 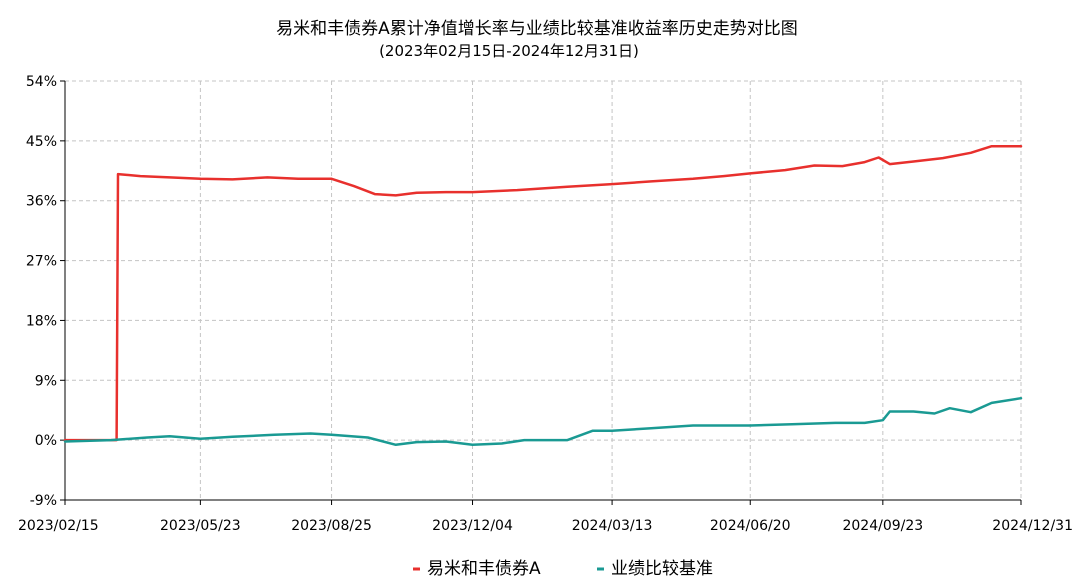 What do you see at coordinates (484, 569) in the screenshot?
I see `legend-label-1: 易米和丰债券A` at bounding box center [484, 569].